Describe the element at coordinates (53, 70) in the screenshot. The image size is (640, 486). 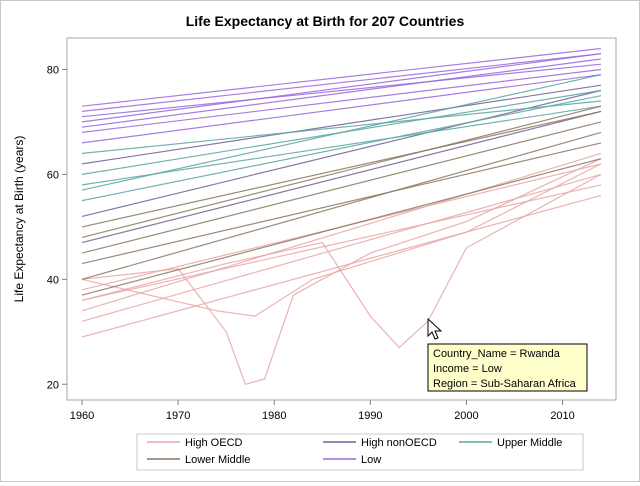
I see `y-tick-label: 80` at that location.